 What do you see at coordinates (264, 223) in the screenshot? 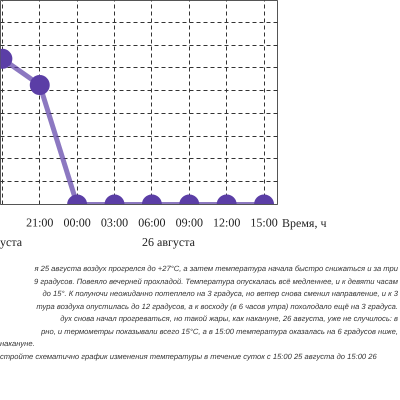
I see `x-tick-label: 15:00` at bounding box center [264, 223].